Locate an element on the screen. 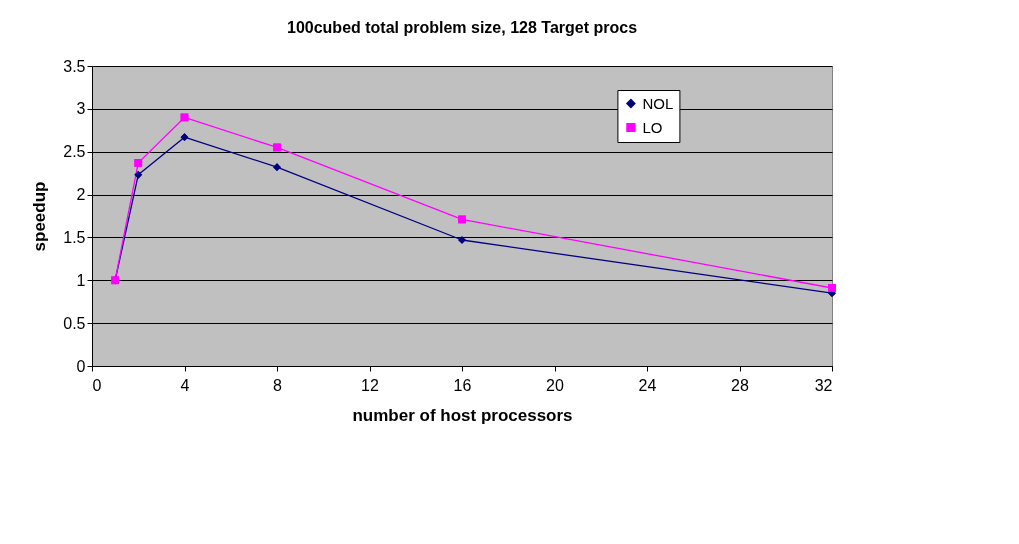  y-tick-label: 1.5 is located at coordinates (74, 237).